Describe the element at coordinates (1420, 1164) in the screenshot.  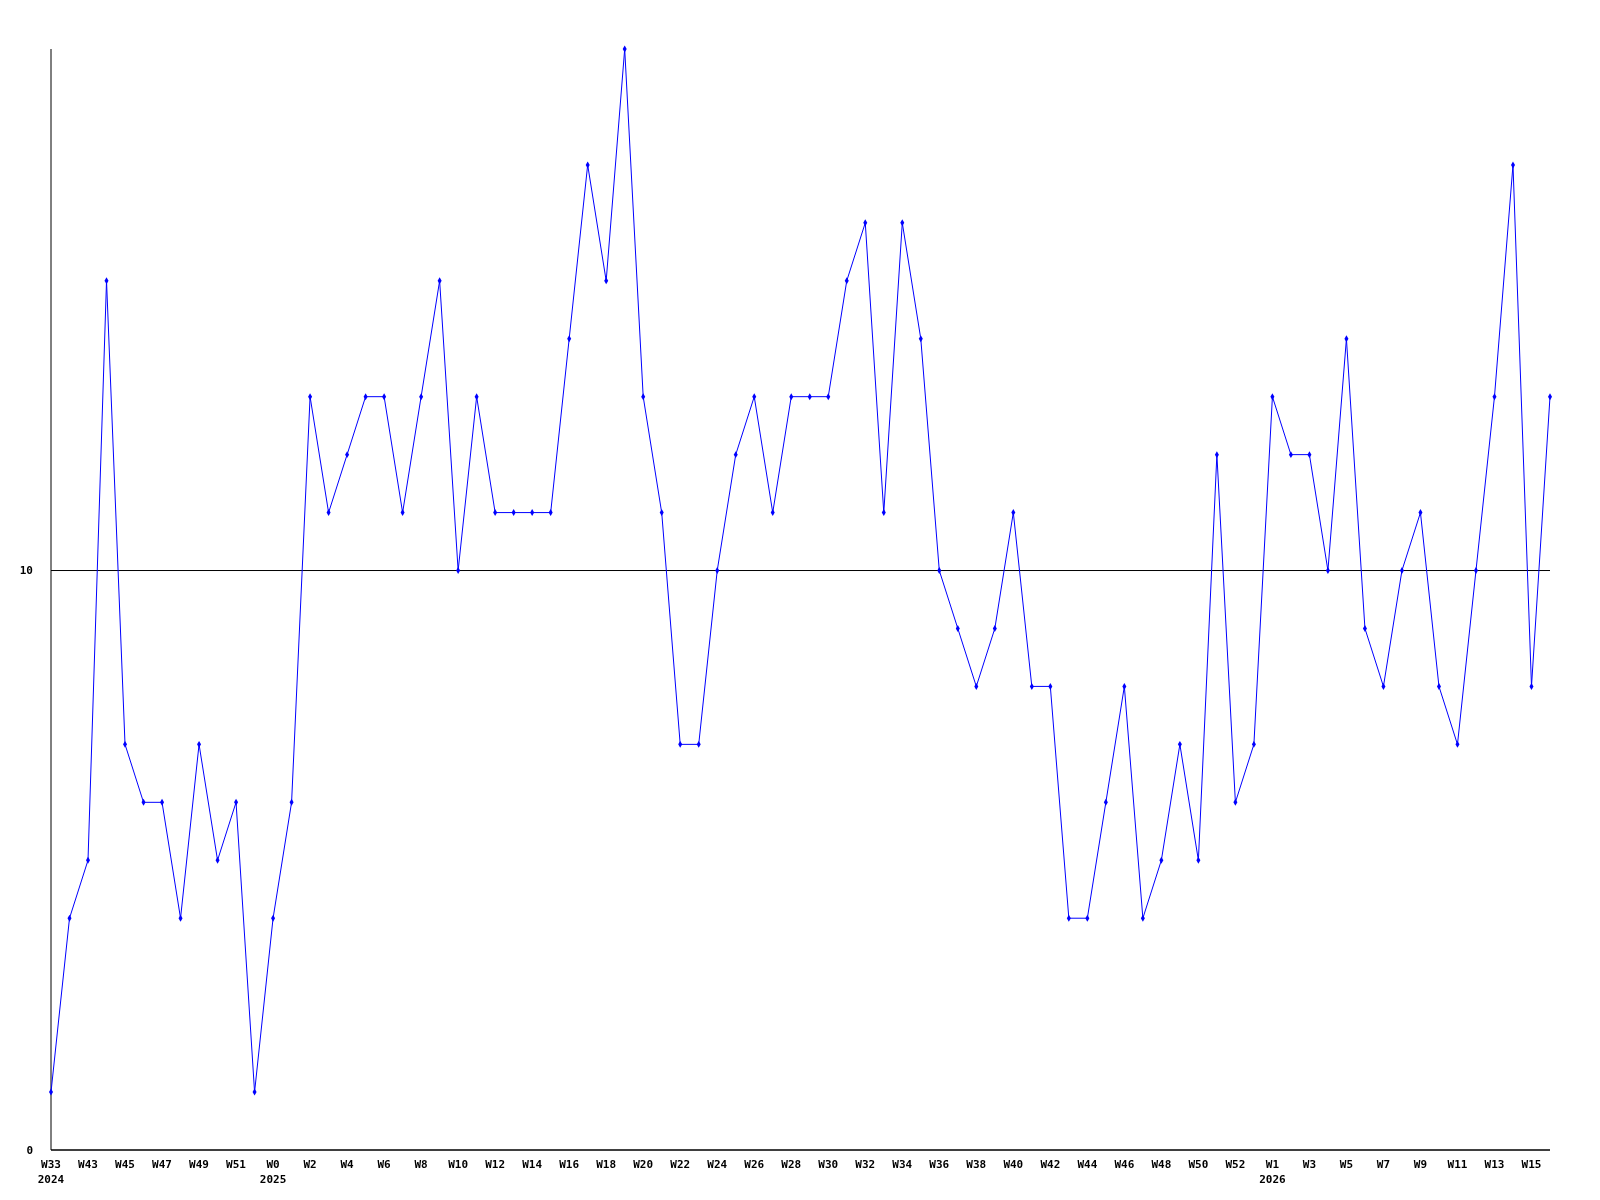
I see `x-tick-label: W9` at that location.